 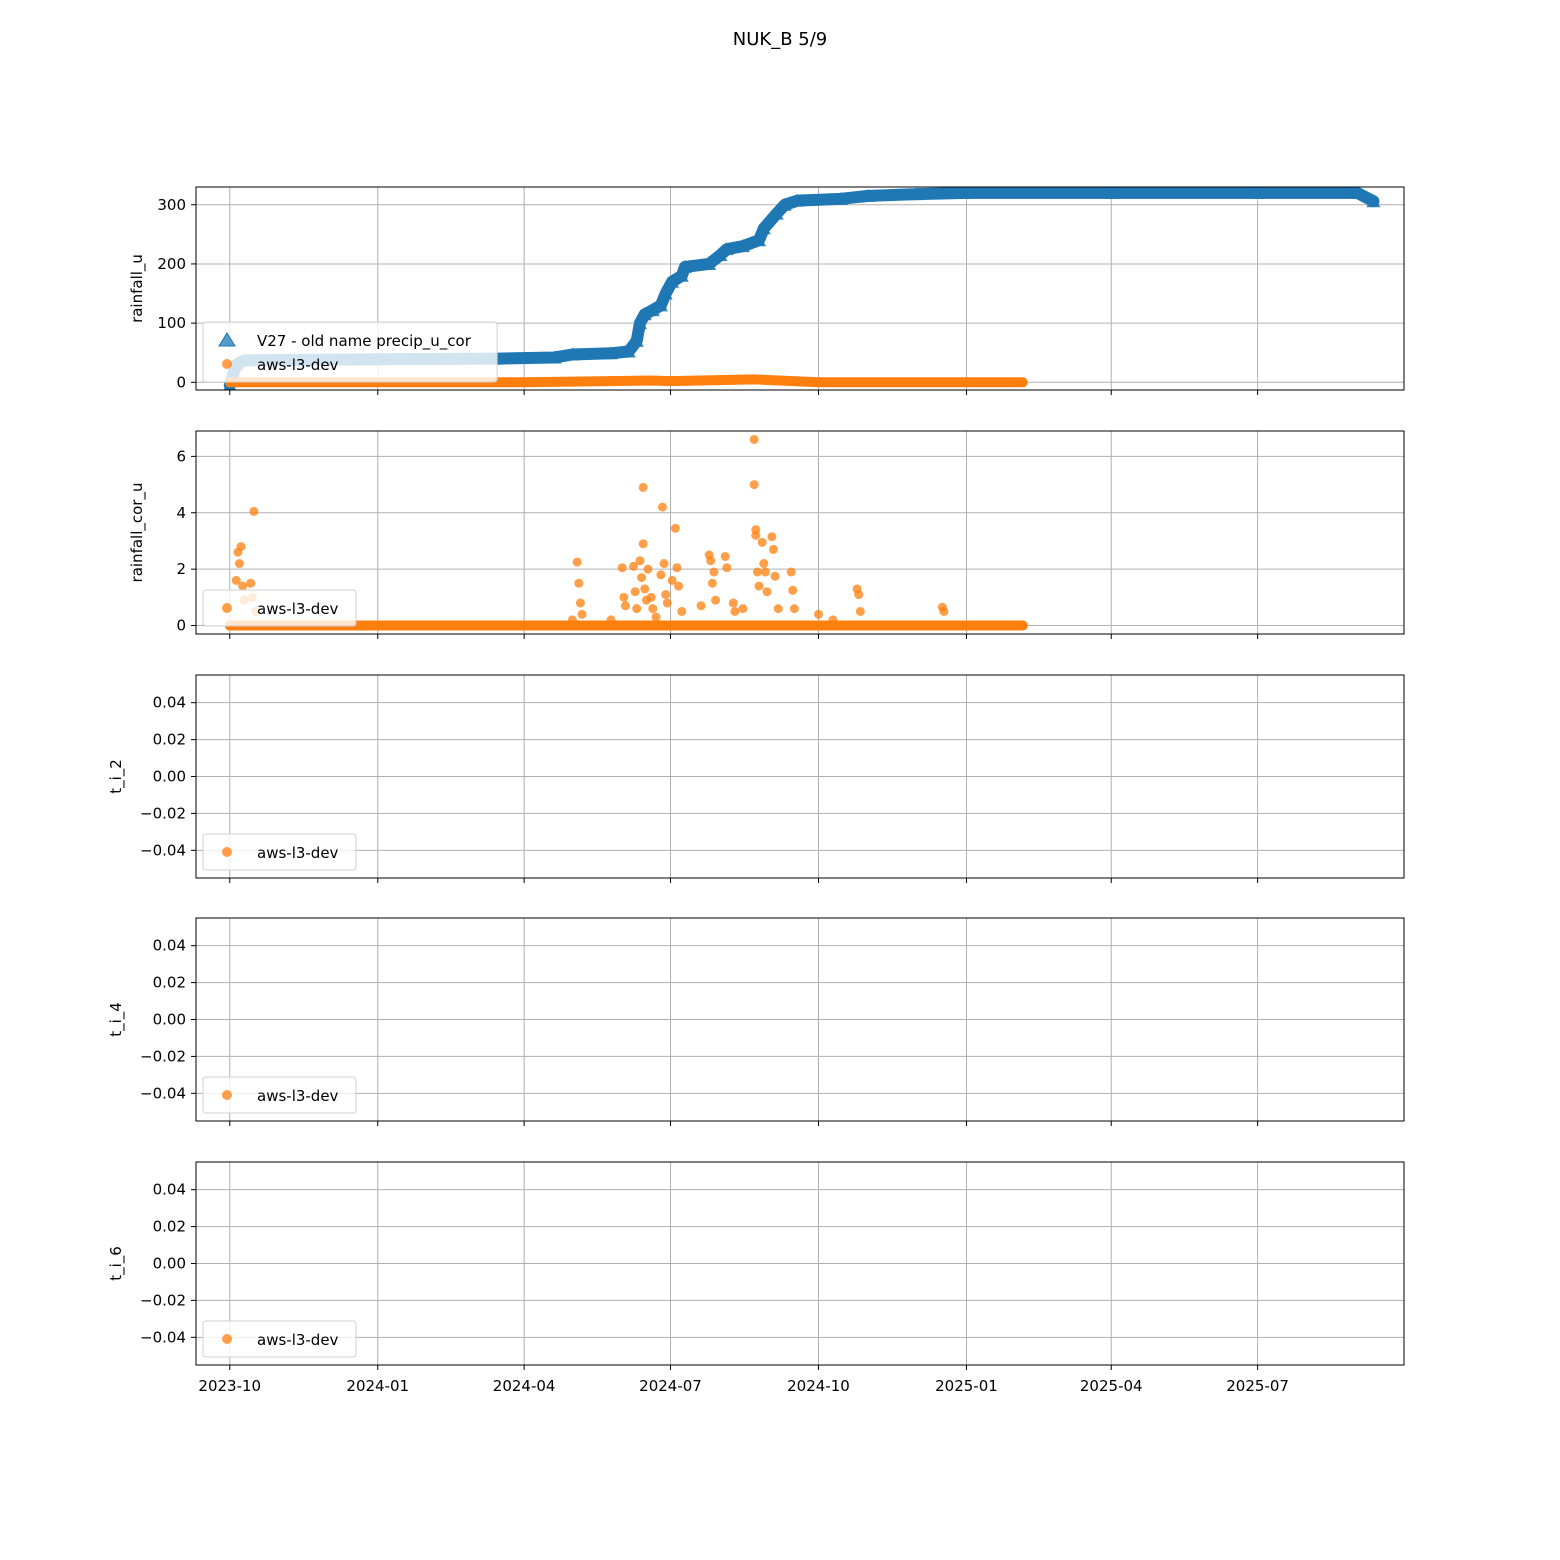 What do you see at coordinates (1257, 1386) in the screenshot?
I see `x-tick-label: 2025-07` at bounding box center [1257, 1386].